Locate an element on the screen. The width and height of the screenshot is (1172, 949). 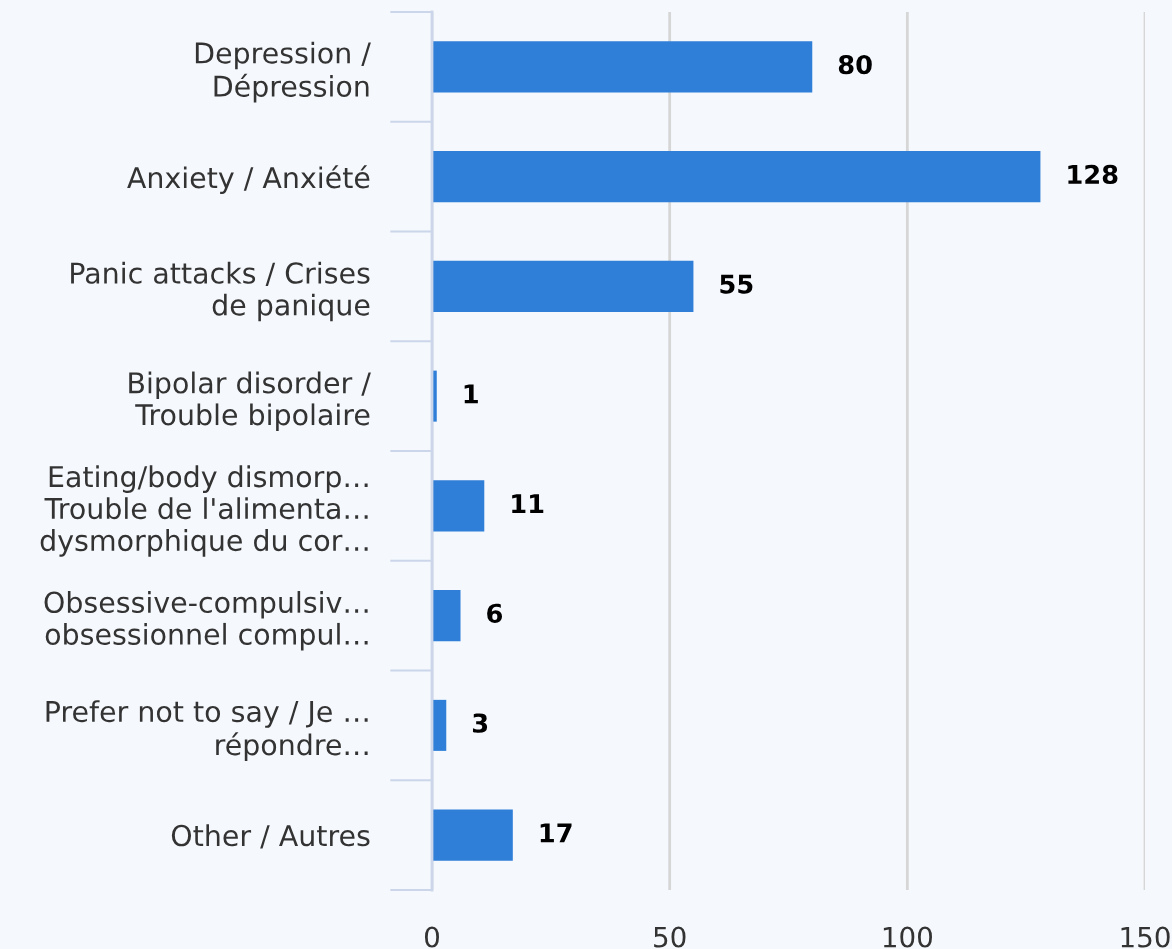
data-label: 55 is located at coordinates (736, 284).